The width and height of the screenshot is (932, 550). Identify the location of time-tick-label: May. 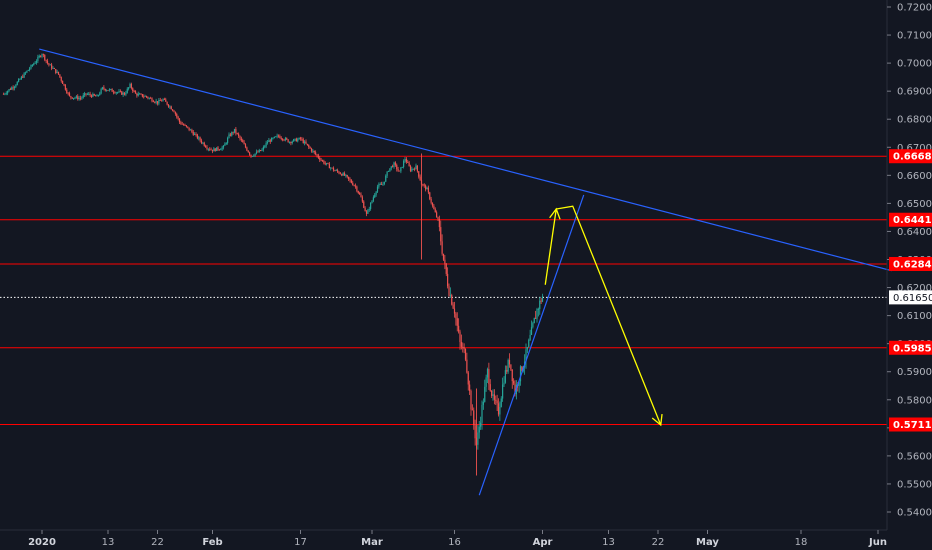
(707, 542).